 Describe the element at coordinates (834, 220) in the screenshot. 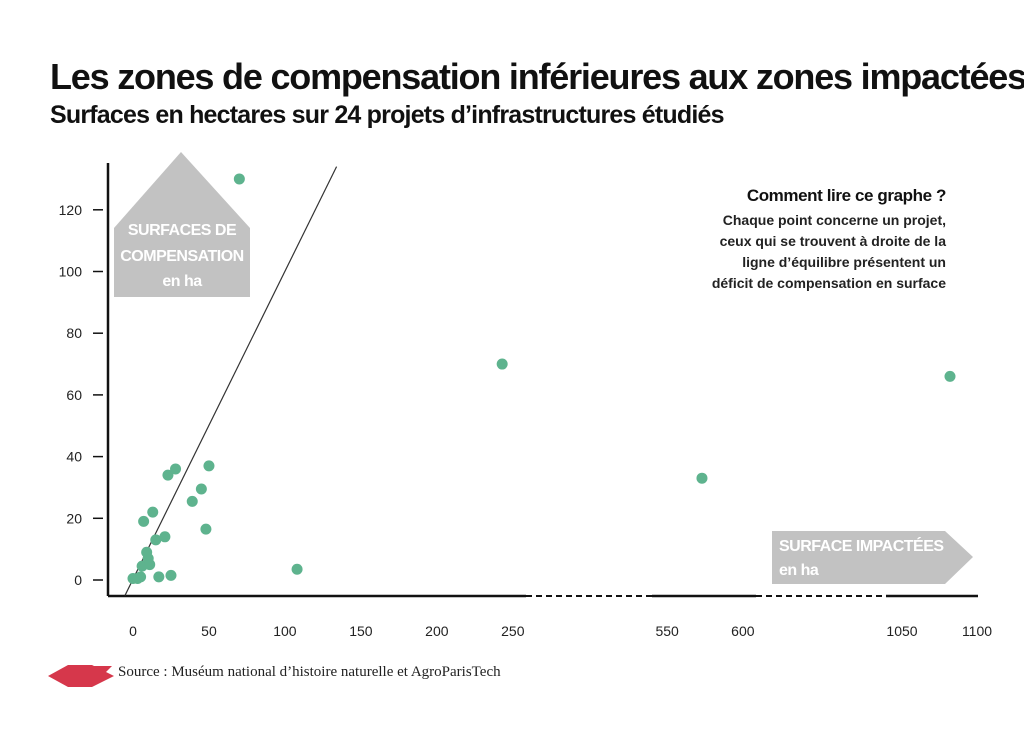

I see `howto-line: Chaque point concerne un projet,` at that location.